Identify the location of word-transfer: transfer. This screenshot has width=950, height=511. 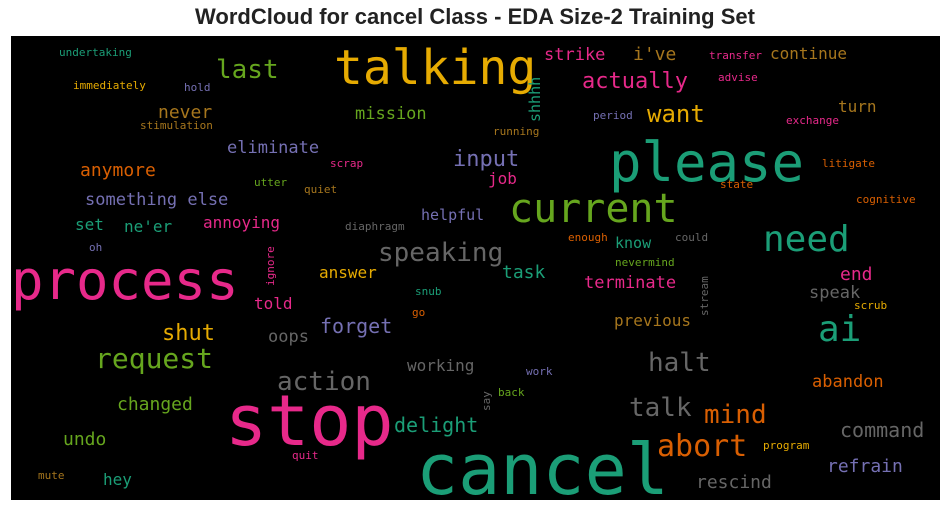
(735, 55).